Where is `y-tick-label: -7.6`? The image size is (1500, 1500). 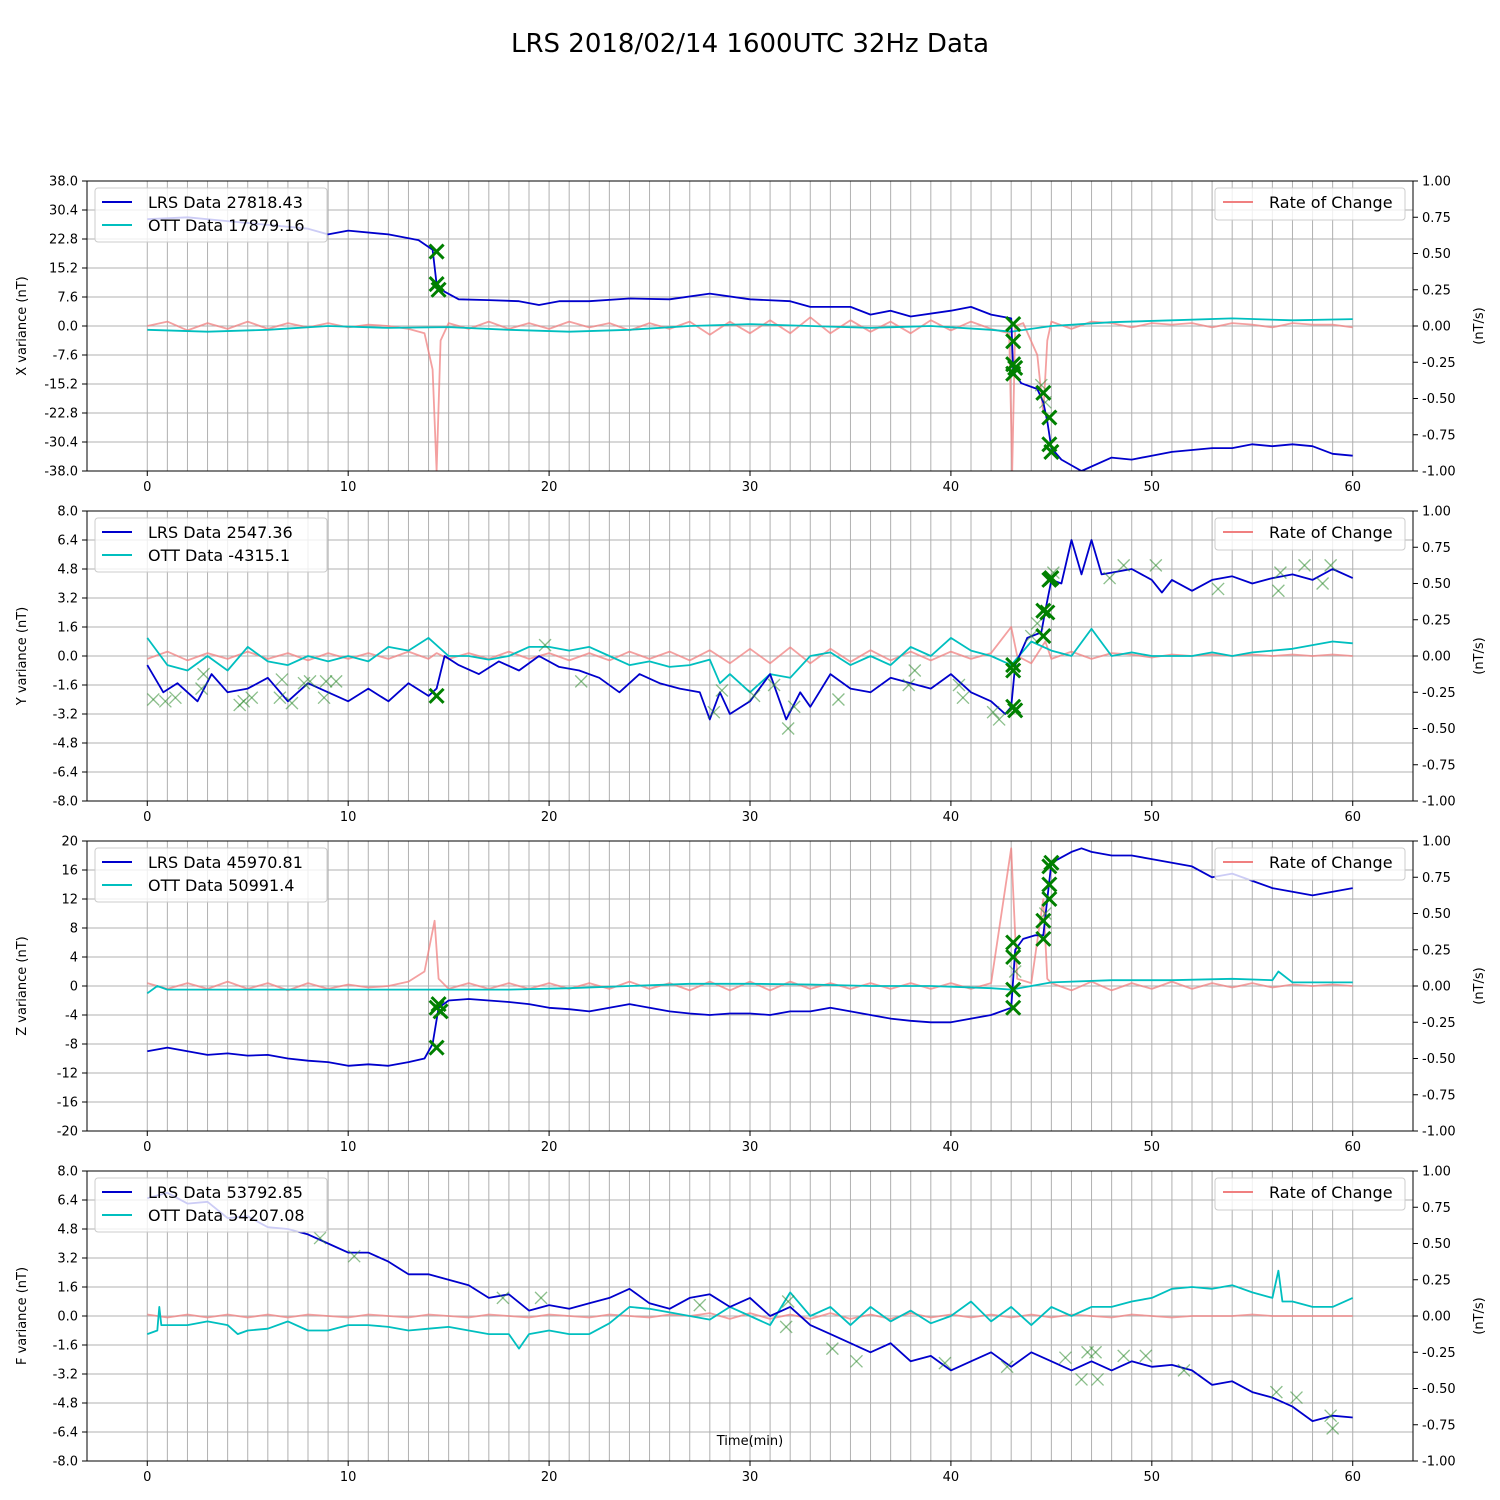
y-tick-label: -7.6 is located at coordinates (65, 356).